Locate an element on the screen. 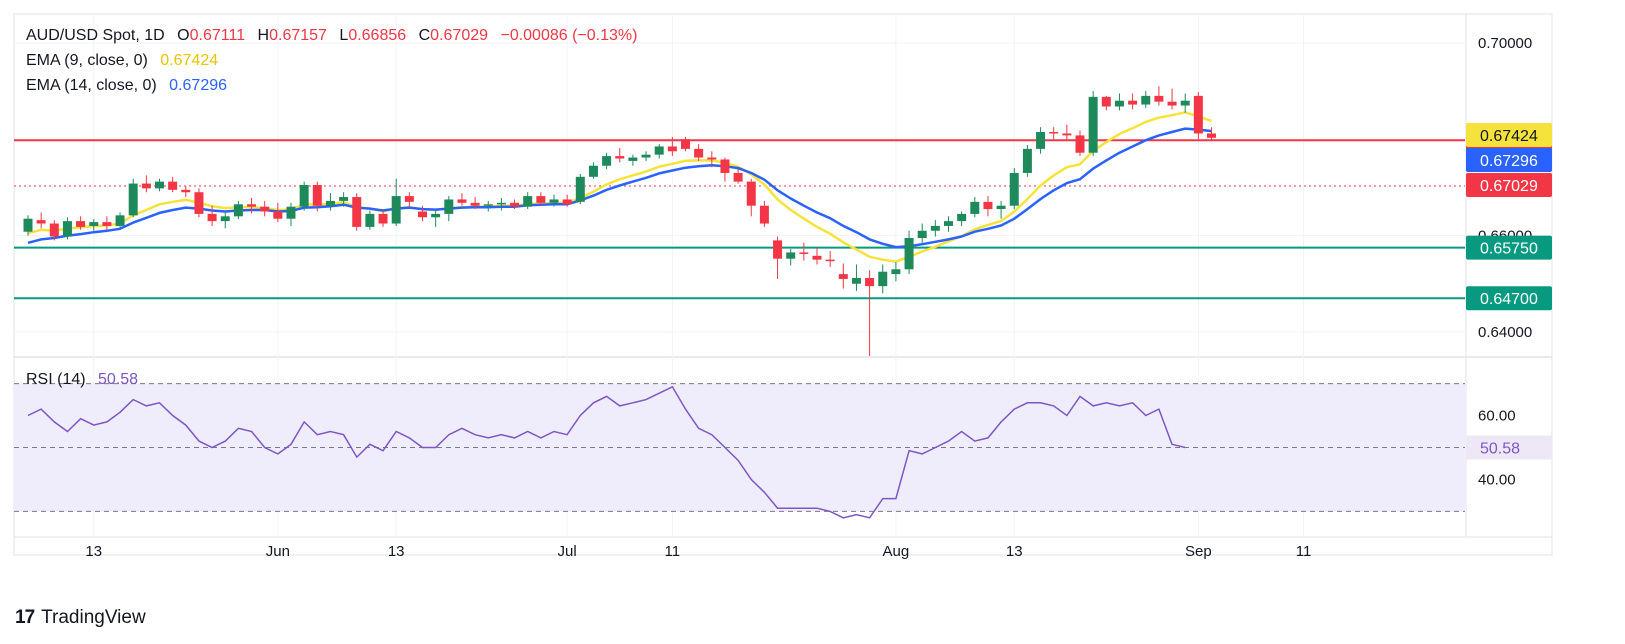 The height and width of the screenshot is (644, 1625). rsi-label: RSI (14) is located at coordinates (56, 379).